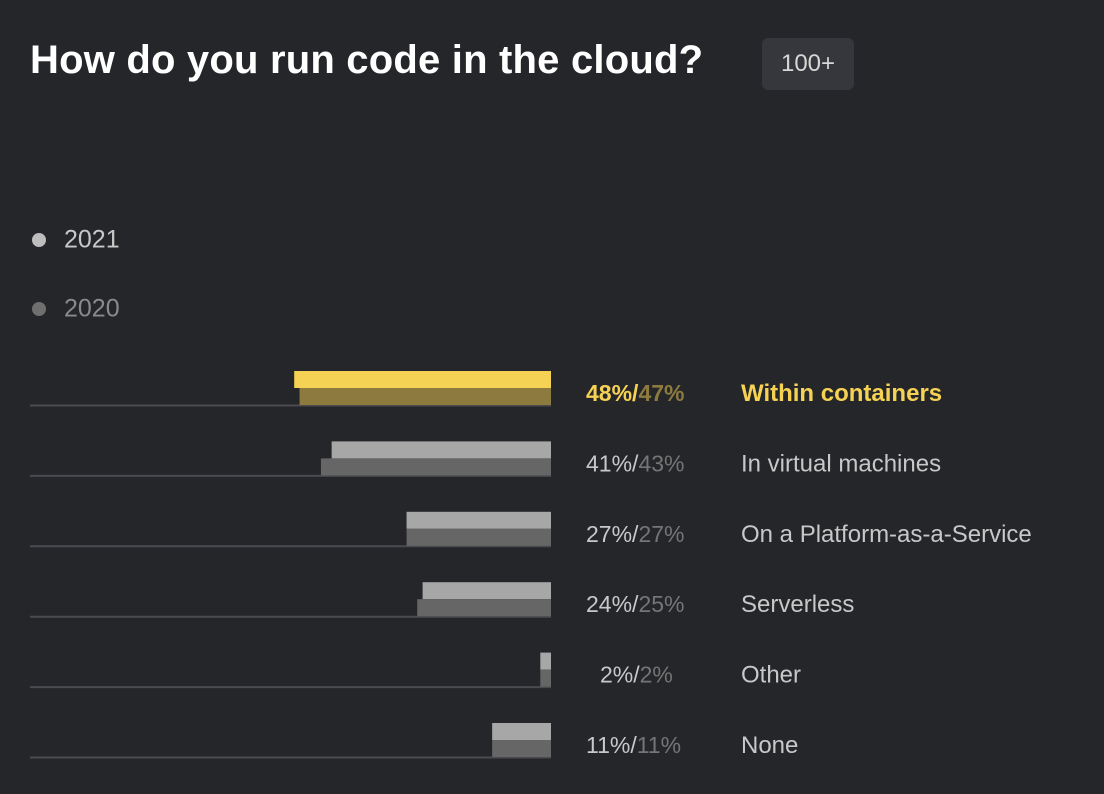  What do you see at coordinates (435, 467) in the screenshot?
I see `bar-2020-in-virtual-machines` at bounding box center [435, 467].